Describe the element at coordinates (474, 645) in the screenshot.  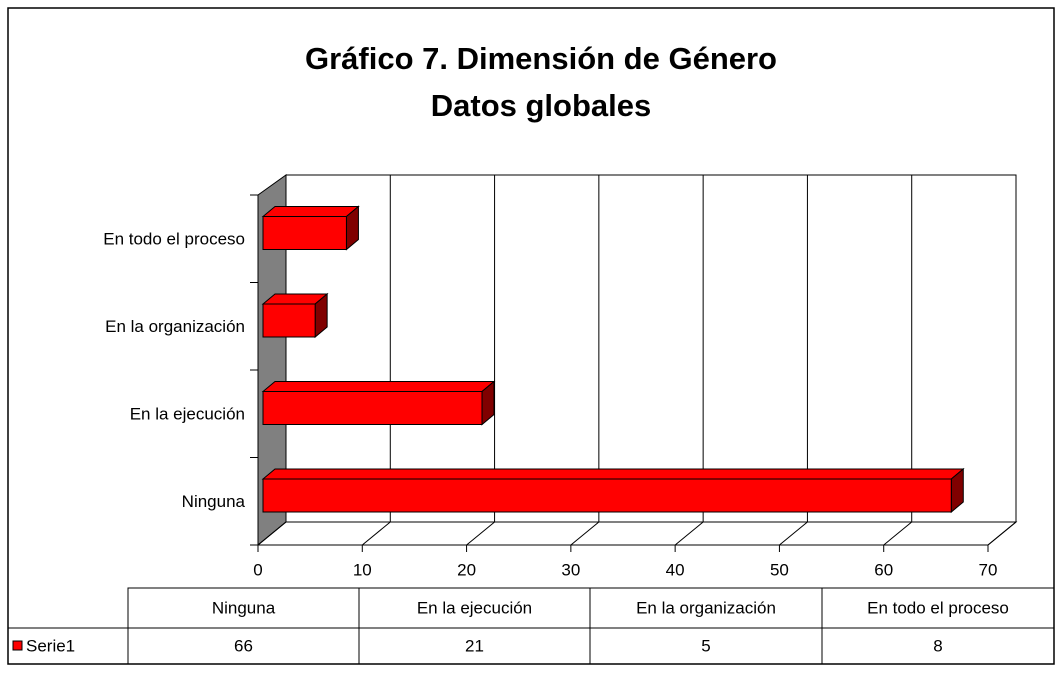
I see `table-value-cell: 21` at that location.